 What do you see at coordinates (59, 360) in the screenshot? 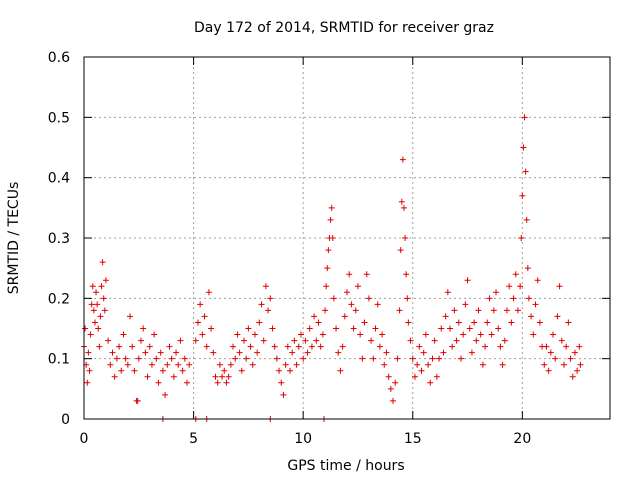
I see `y-tick-label: 0.1` at bounding box center [59, 360].